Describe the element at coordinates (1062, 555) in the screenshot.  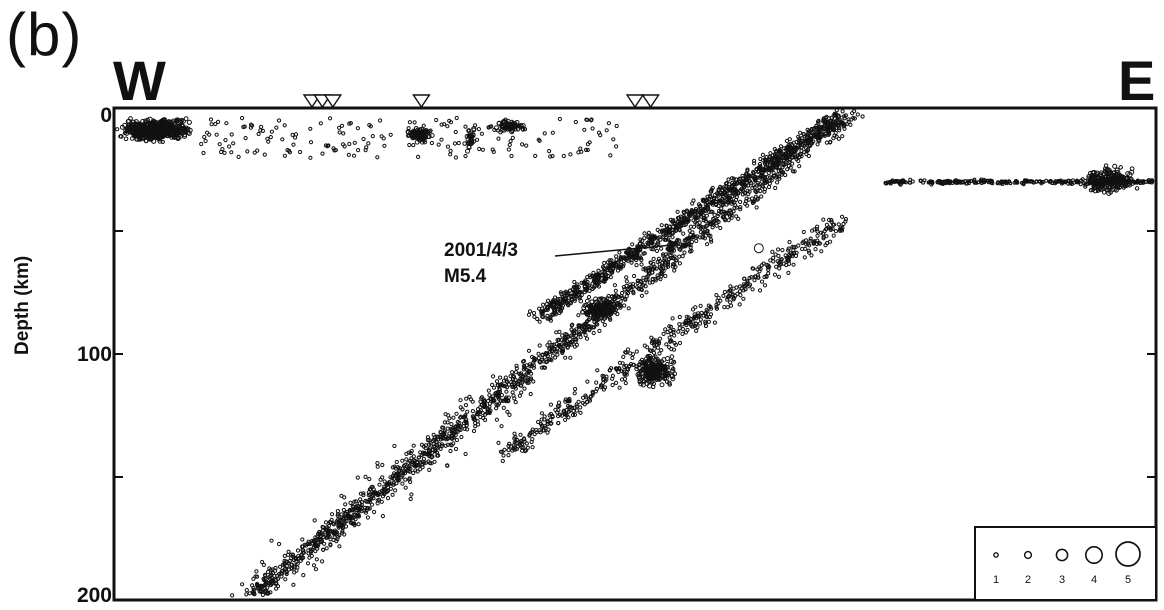
I see `legend-circle` at that location.